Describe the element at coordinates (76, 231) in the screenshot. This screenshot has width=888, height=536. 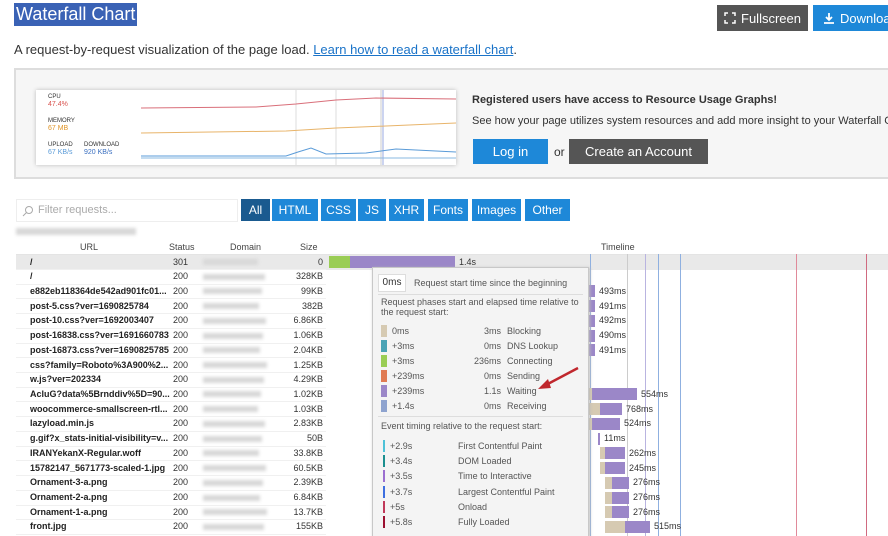
I see `blurred-text` at that location.